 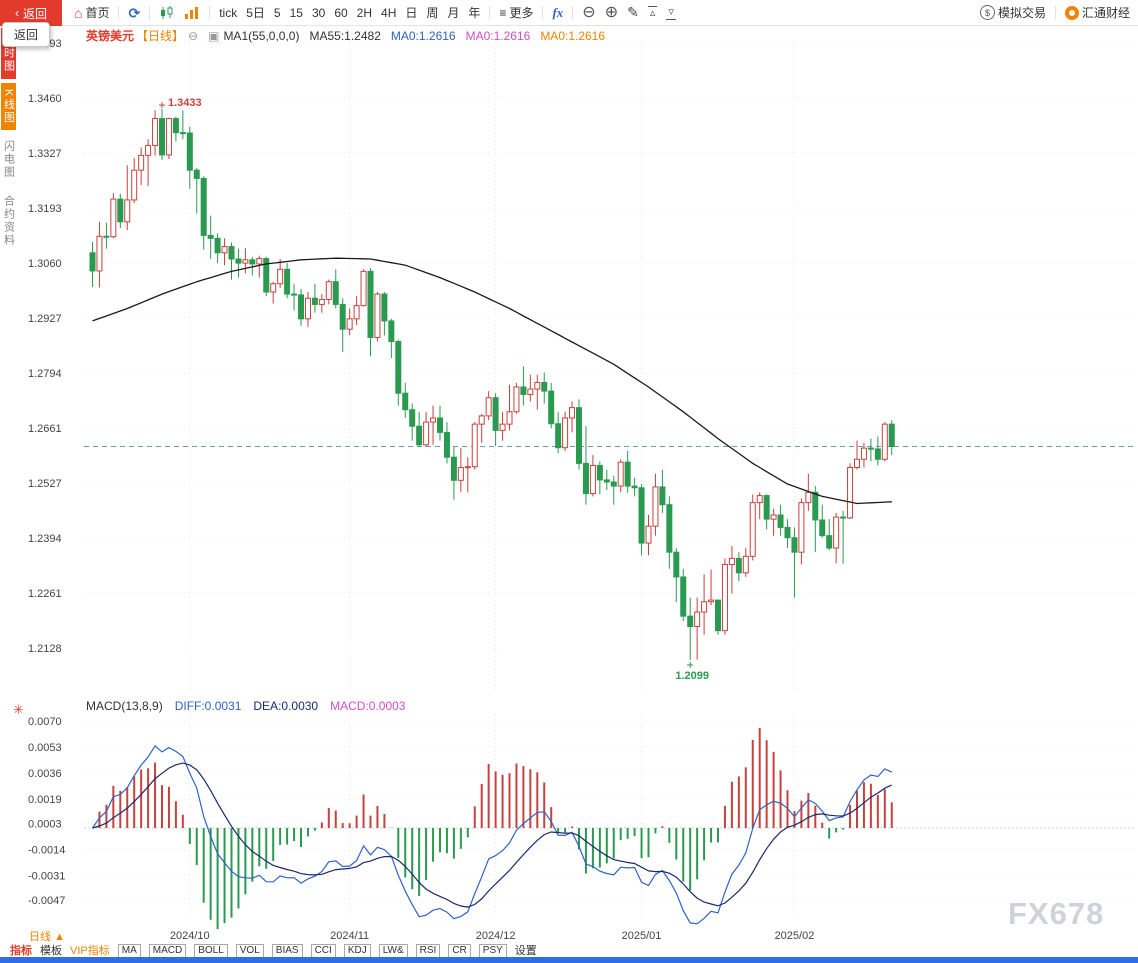 What do you see at coordinates (341, 12) in the screenshot?
I see `period-60min: 60` at bounding box center [341, 12].